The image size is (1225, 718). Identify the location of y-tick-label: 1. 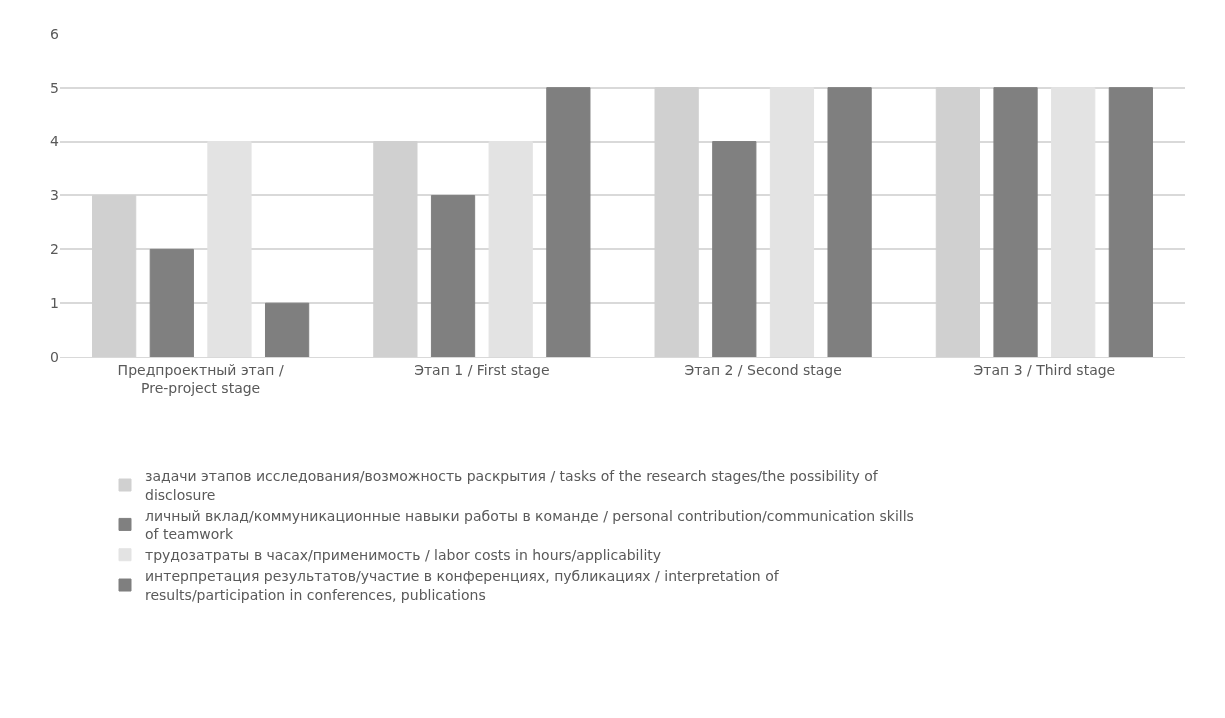
(54, 303).